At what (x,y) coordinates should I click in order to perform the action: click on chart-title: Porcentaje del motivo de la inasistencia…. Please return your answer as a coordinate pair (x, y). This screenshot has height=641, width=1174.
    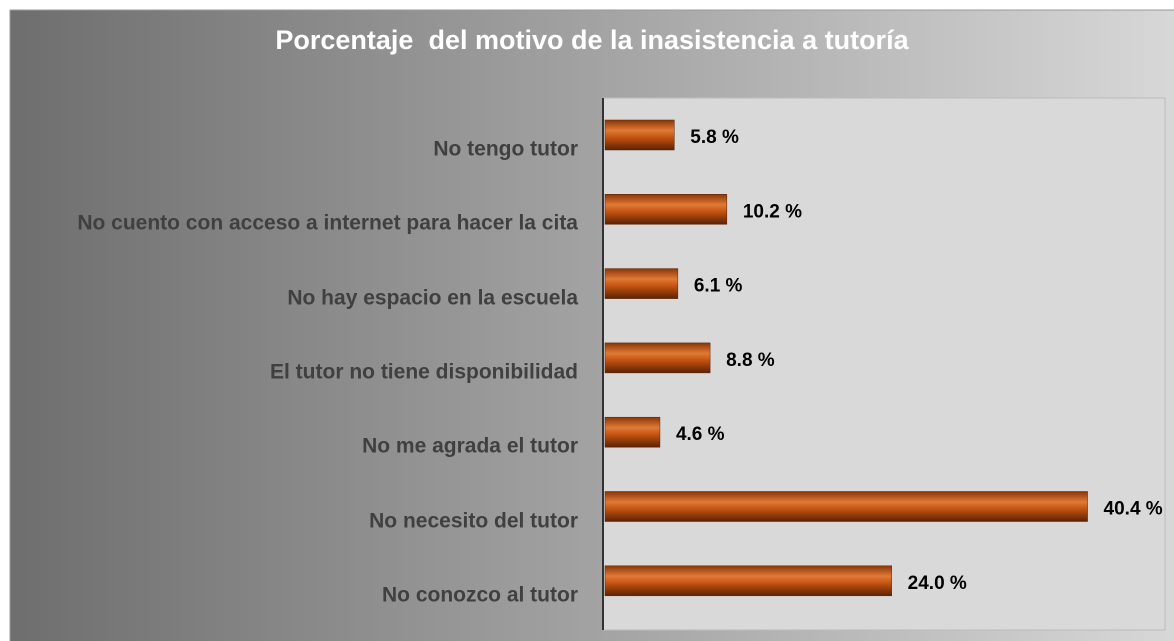
    Looking at the image, I should click on (592, 40).